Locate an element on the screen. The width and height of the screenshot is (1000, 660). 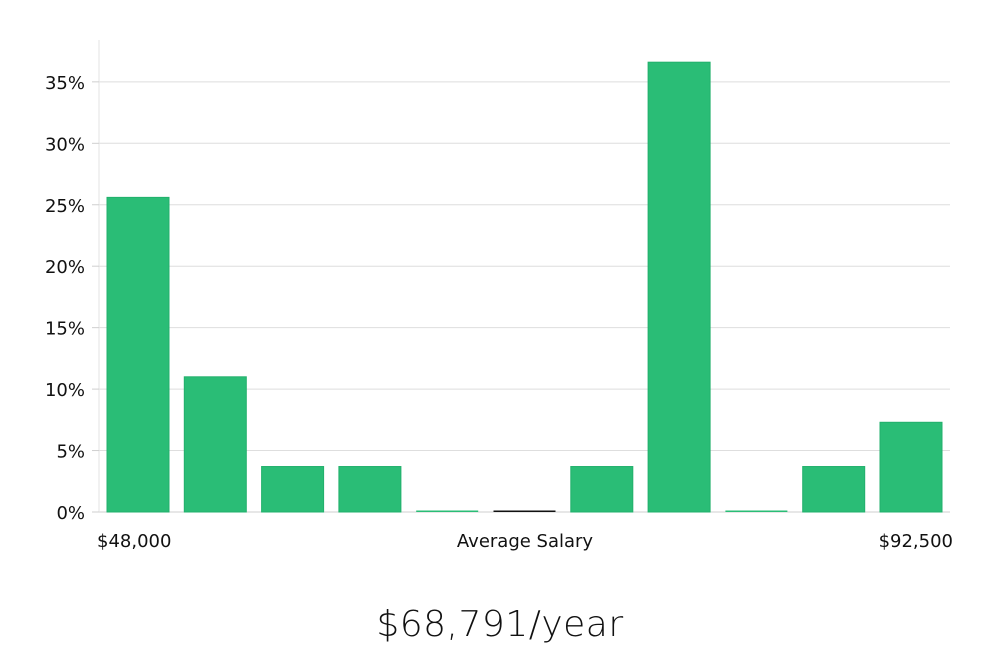
y-tick-label: 30% is located at coordinates (65, 144).